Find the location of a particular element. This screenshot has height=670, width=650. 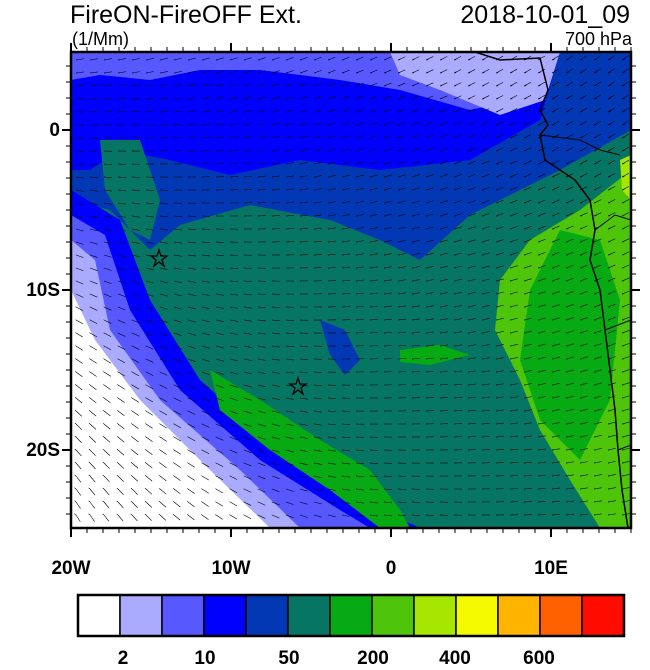

lon-label: 20W is located at coordinates (70, 569).